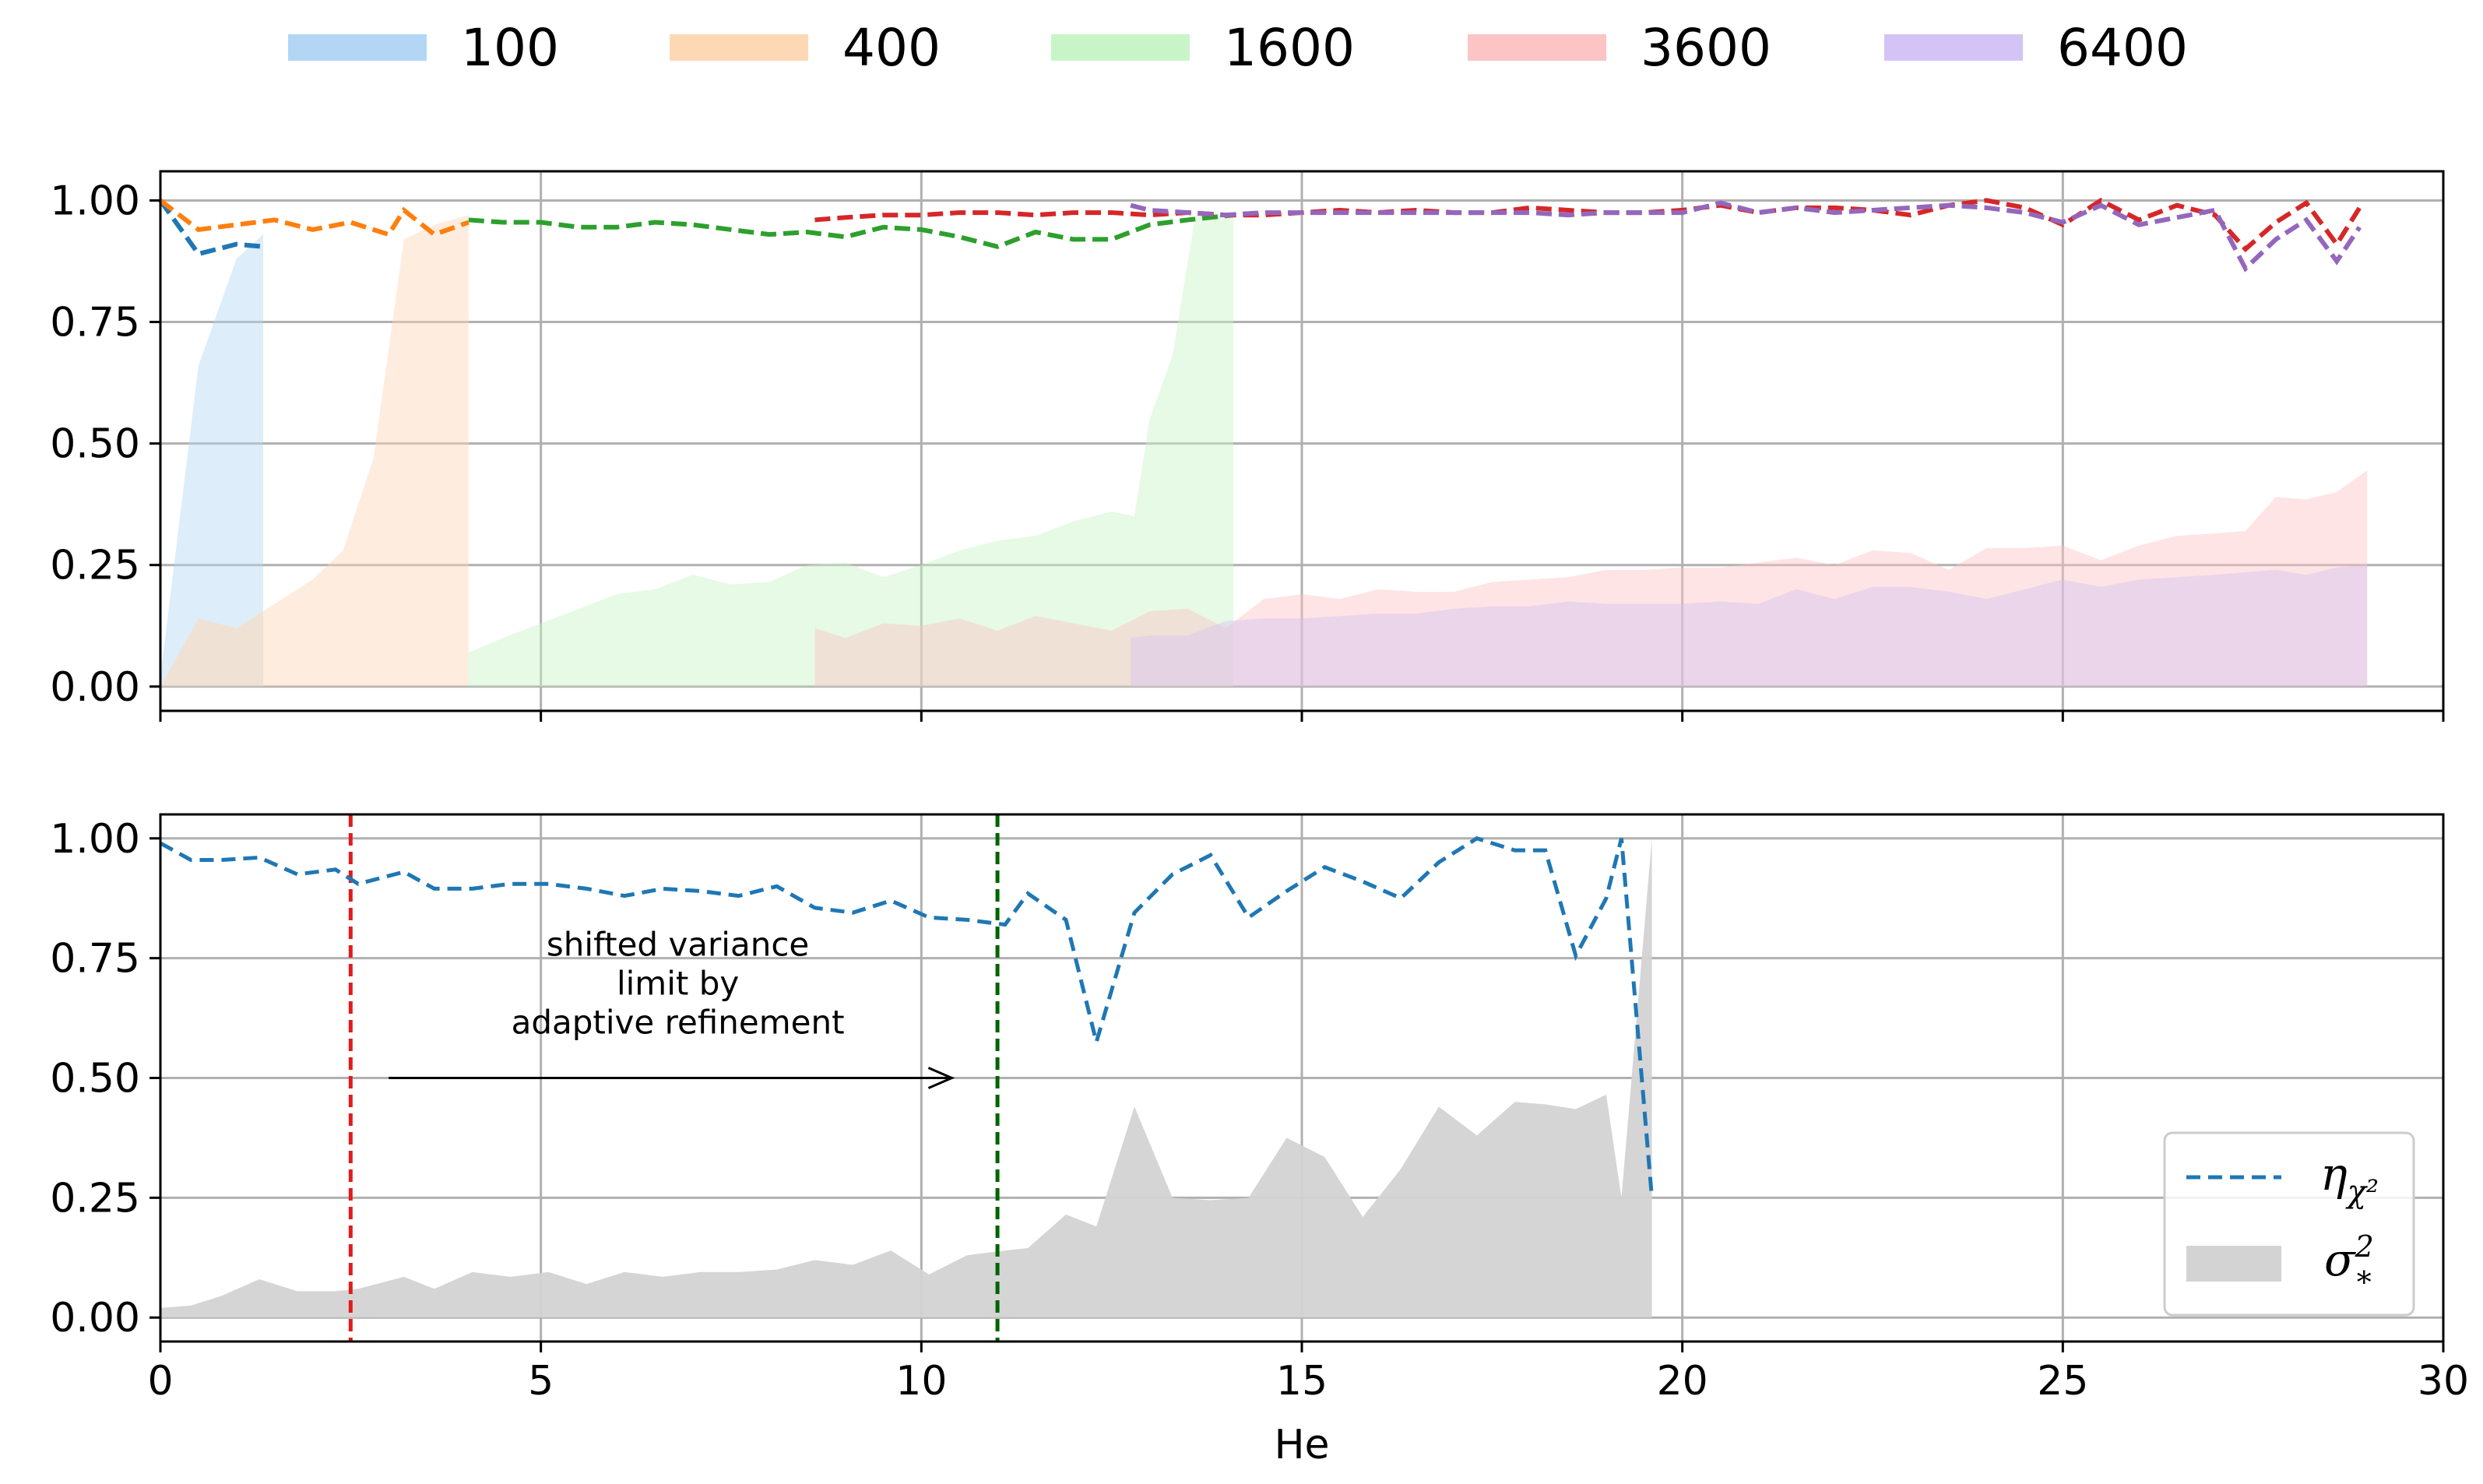 This screenshot has width=2483, height=1484. What do you see at coordinates (2364, 1282) in the screenshot?
I see `legend-sigma-sub: *` at bounding box center [2364, 1282].